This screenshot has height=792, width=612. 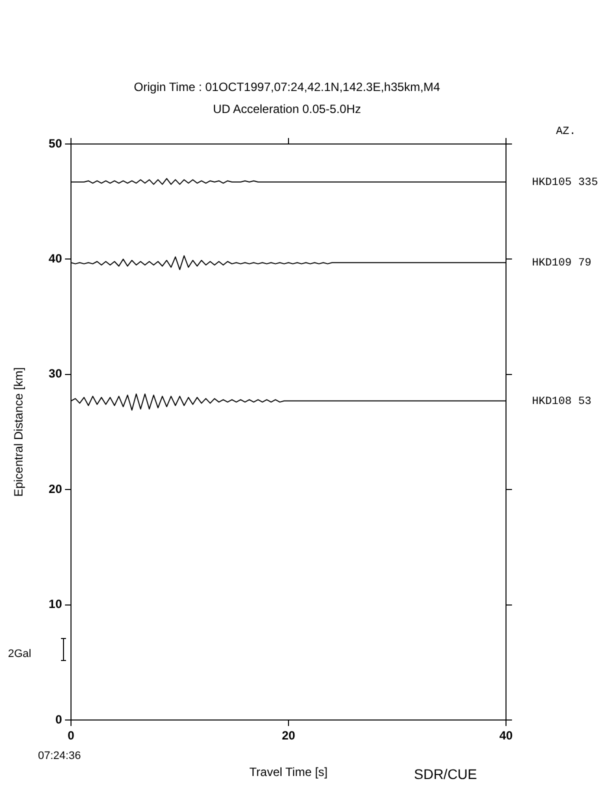 What do you see at coordinates (287, 109) in the screenshot?
I see `chart-subtitle: UD Acceleration 0.05-5.0Hz` at bounding box center [287, 109].